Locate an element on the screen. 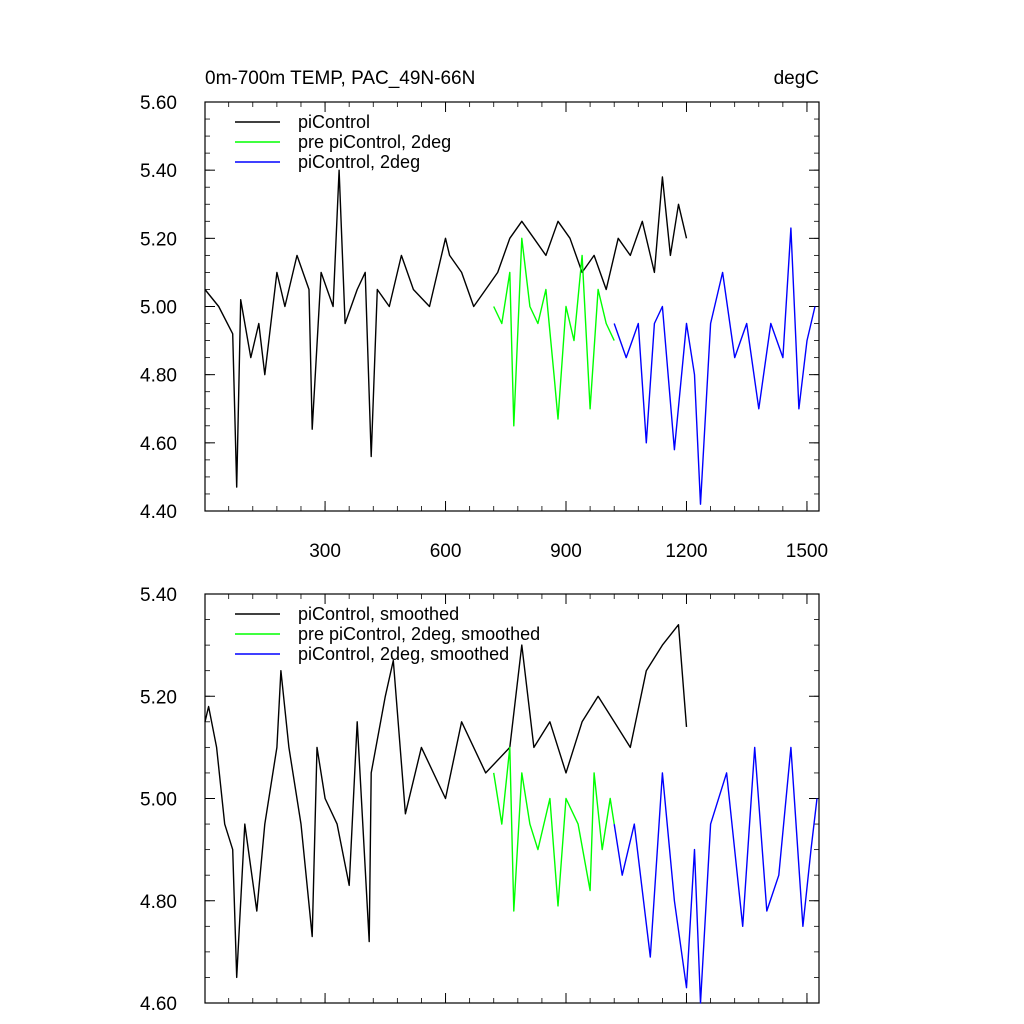 The image size is (1024, 1024). top-y-tick-label: 5.60 is located at coordinates (158, 103).